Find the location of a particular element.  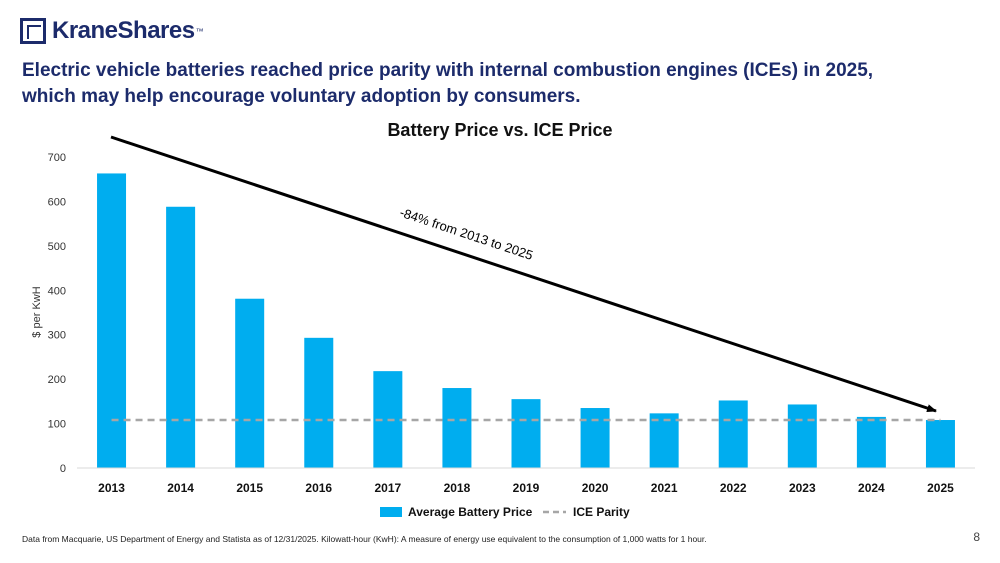

logo-trademark: ™ is located at coordinates (199, 31).